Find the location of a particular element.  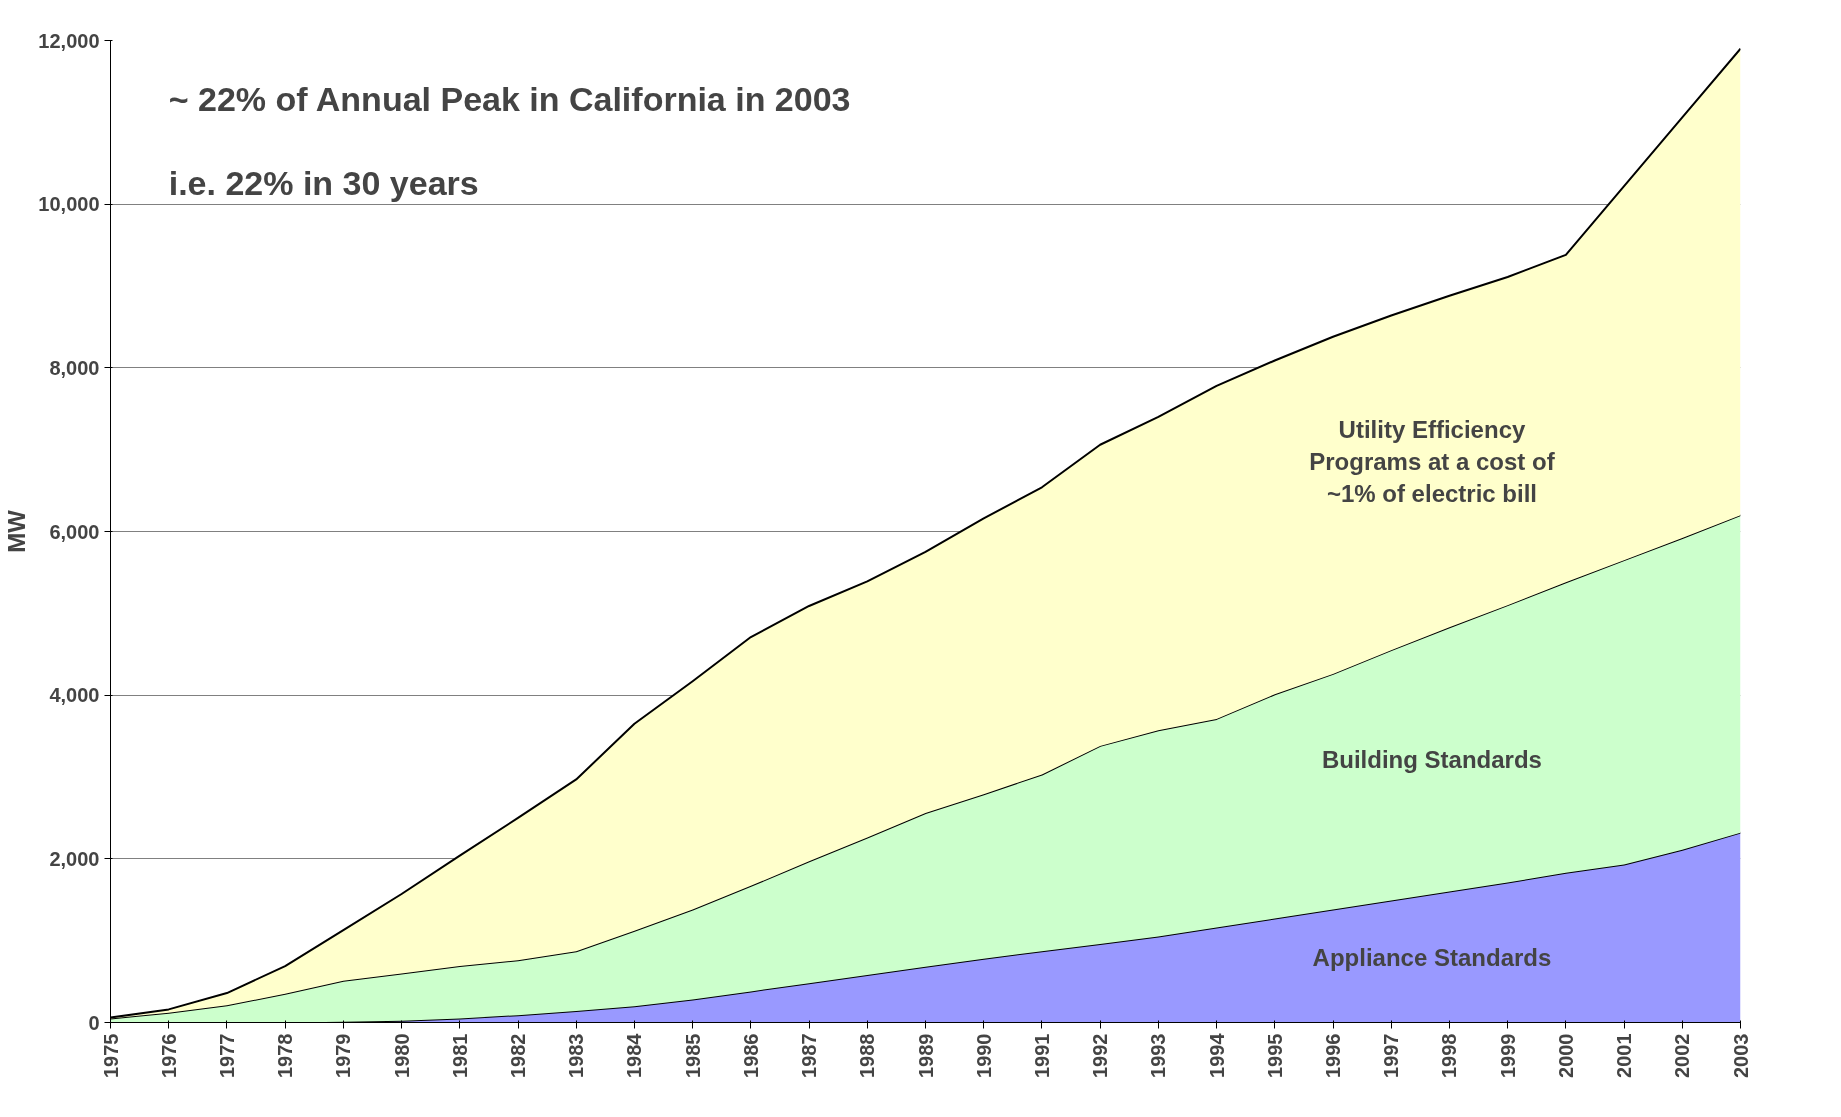

x-tick-label: 1978 is located at coordinates (285, 1055).